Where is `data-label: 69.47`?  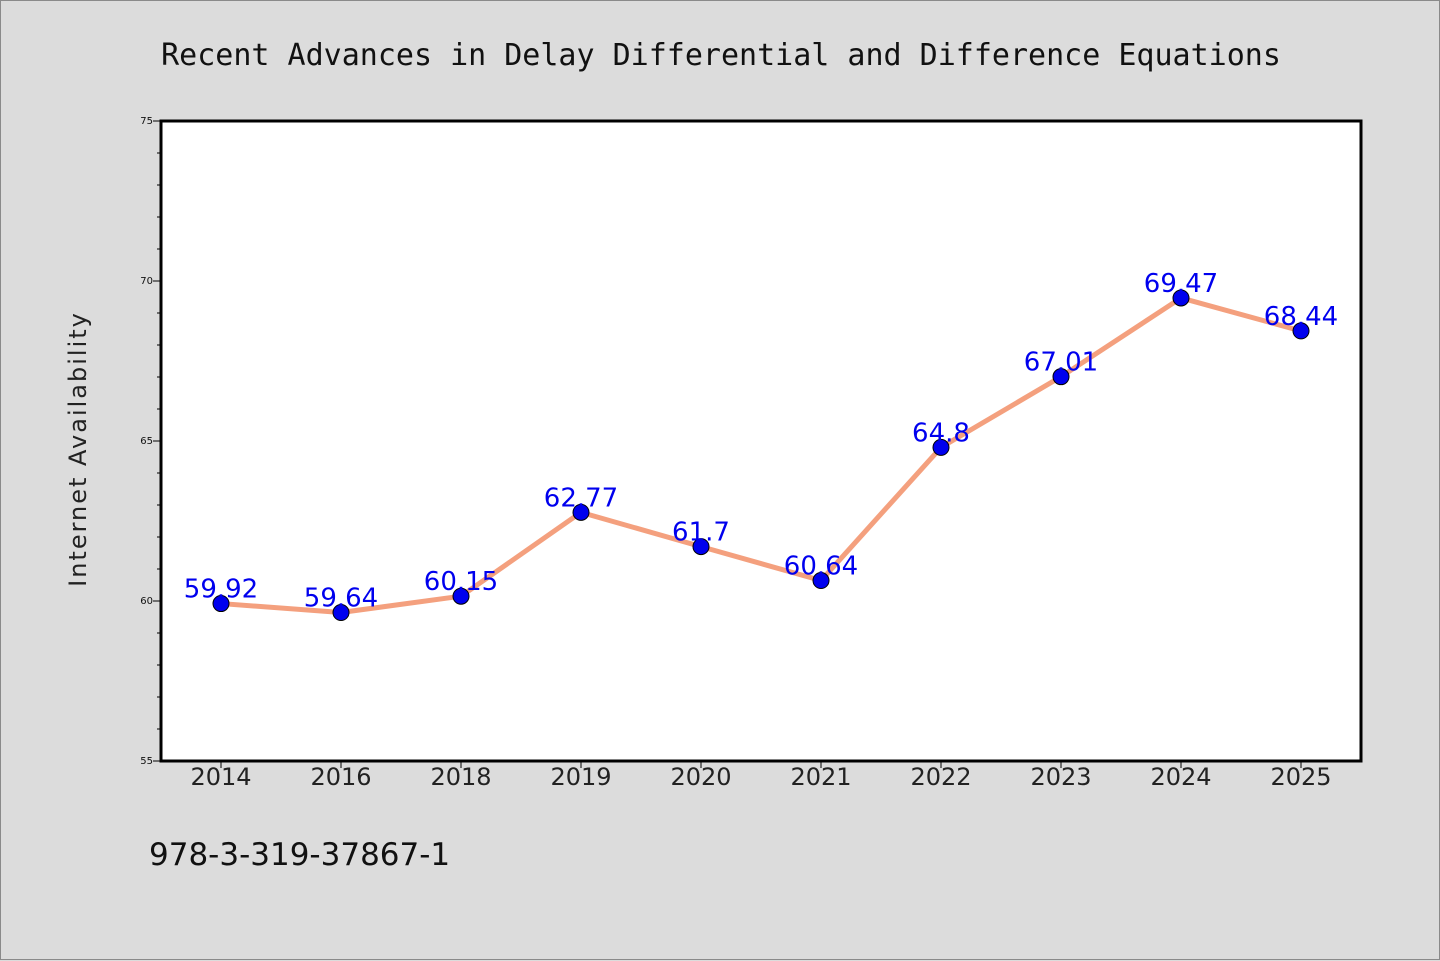 data-label: 69.47 is located at coordinates (1181, 284).